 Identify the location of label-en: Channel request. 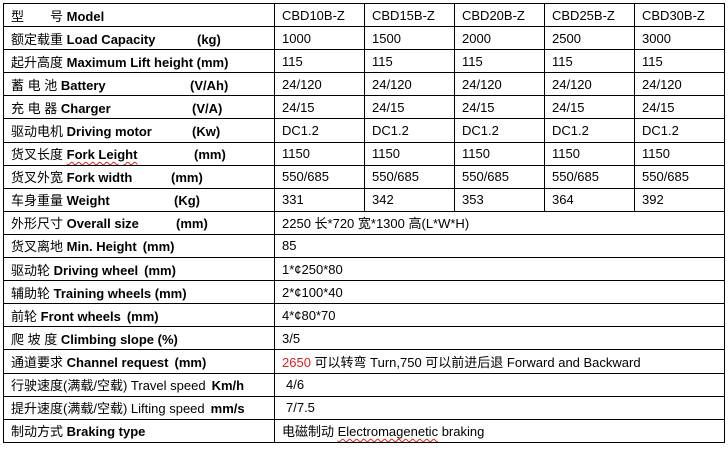
(117, 362).